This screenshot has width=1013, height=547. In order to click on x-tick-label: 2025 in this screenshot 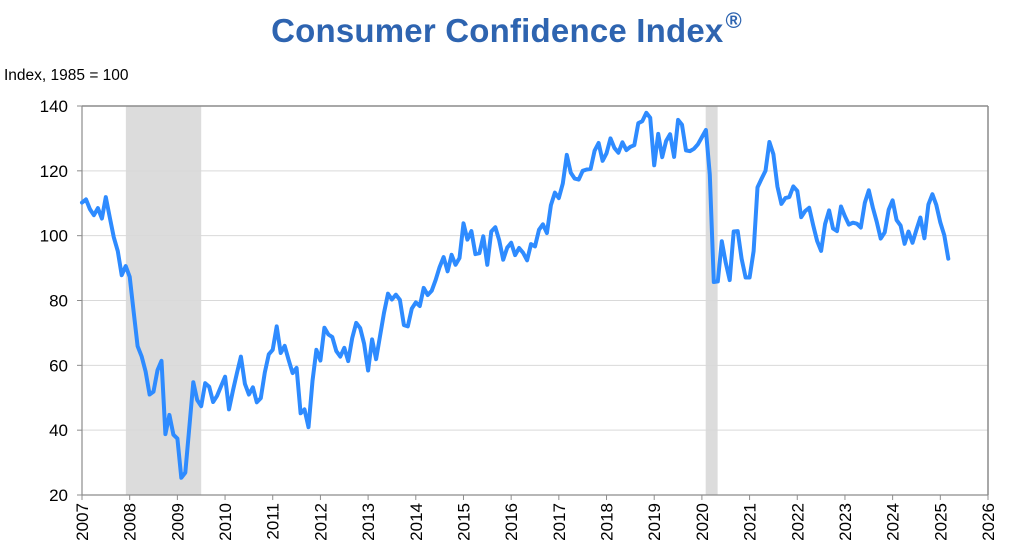, I will do `click(940, 522)`.